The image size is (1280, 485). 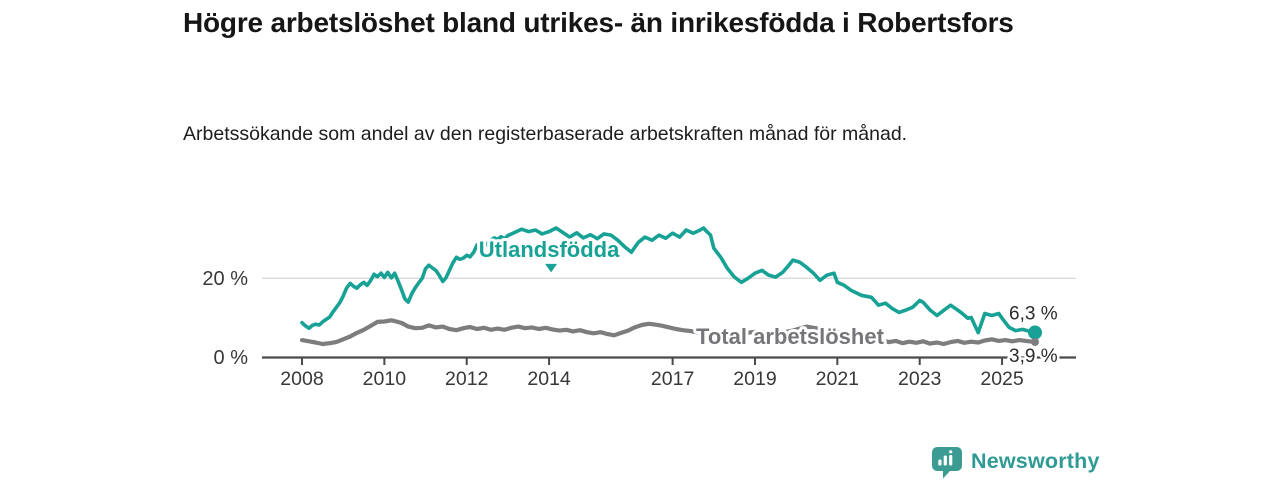 What do you see at coordinates (551, 268) in the screenshot?
I see `label-pointer-down-icon` at bounding box center [551, 268].